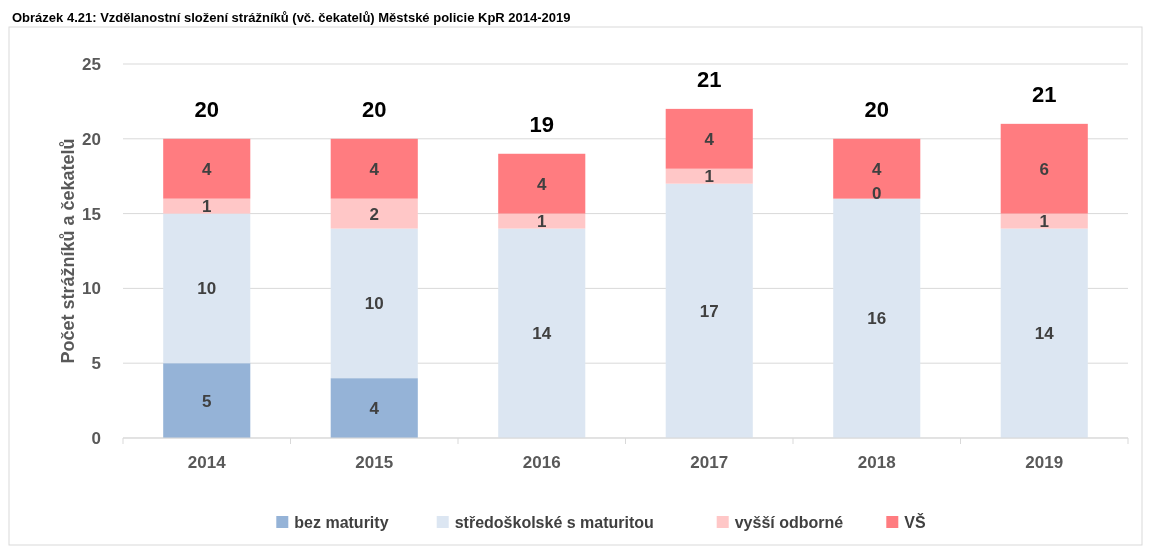 The height and width of the screenshot is (553, 1157). I want to click on data-label: 0, so click(877, 193).